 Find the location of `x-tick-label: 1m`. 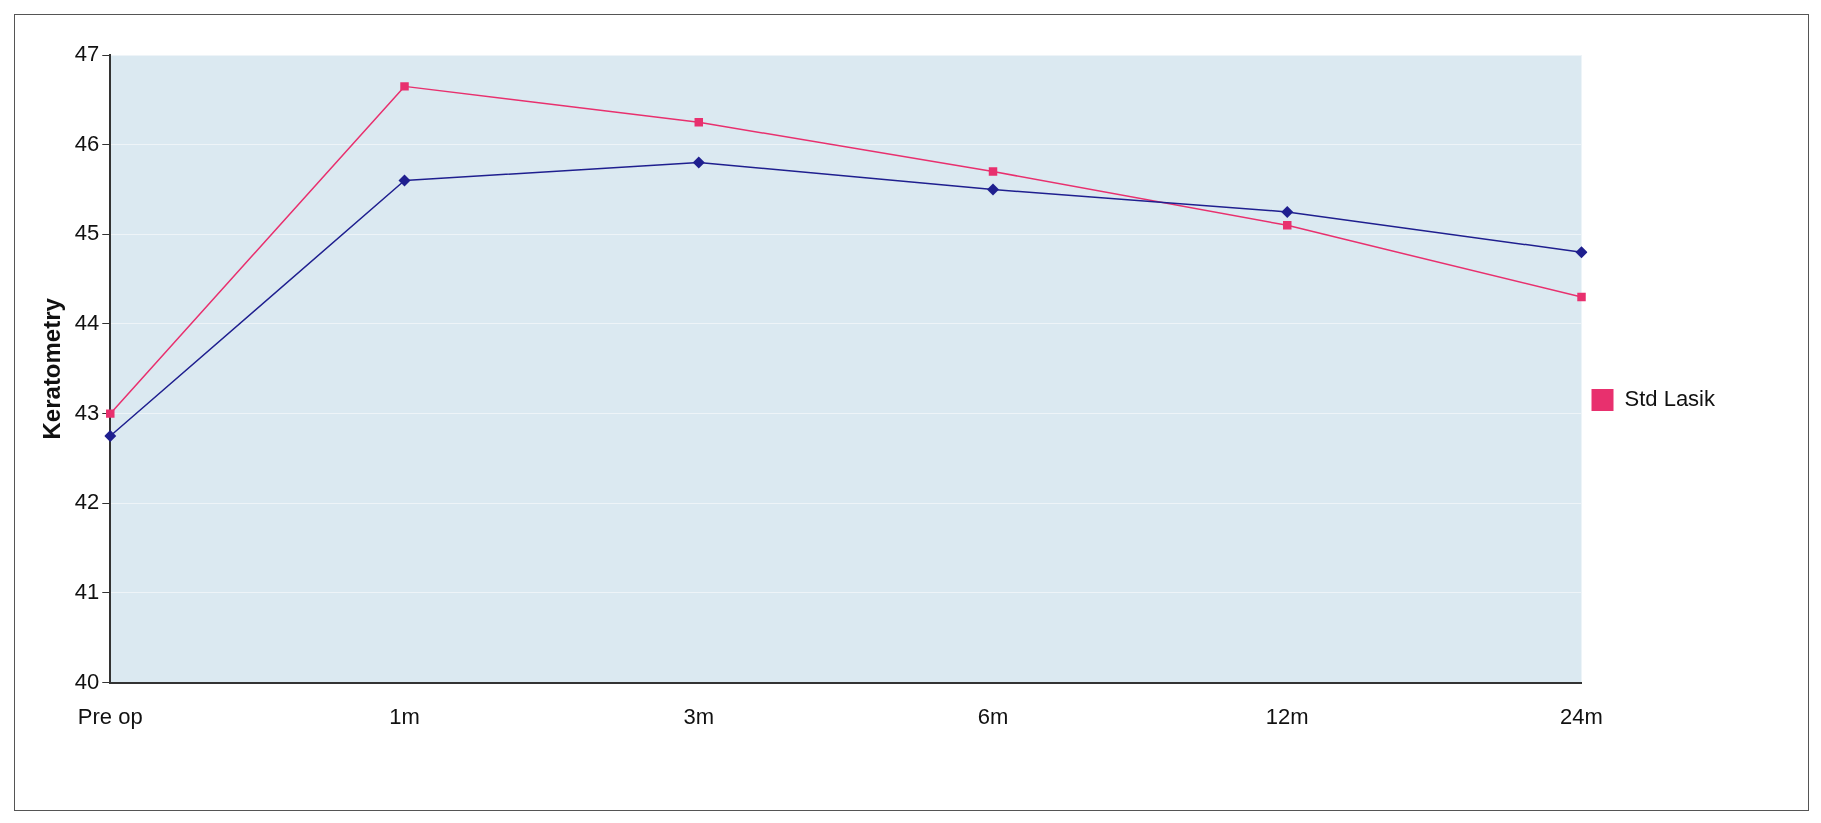

x-tick-label: 1m is located at coordinates (404, 716).